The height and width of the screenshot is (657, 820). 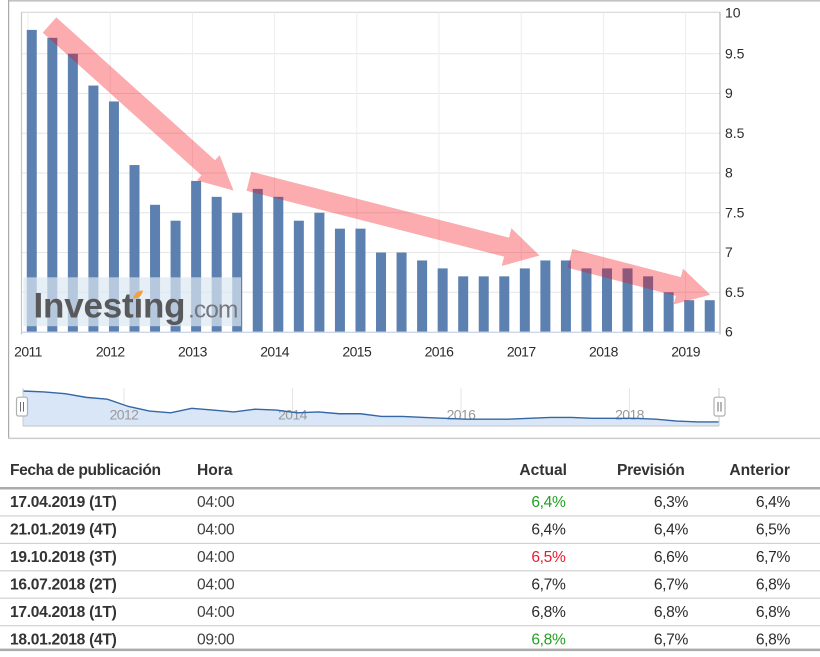 I want to click on svg-text: 7.5, so click(x=735, y=212).